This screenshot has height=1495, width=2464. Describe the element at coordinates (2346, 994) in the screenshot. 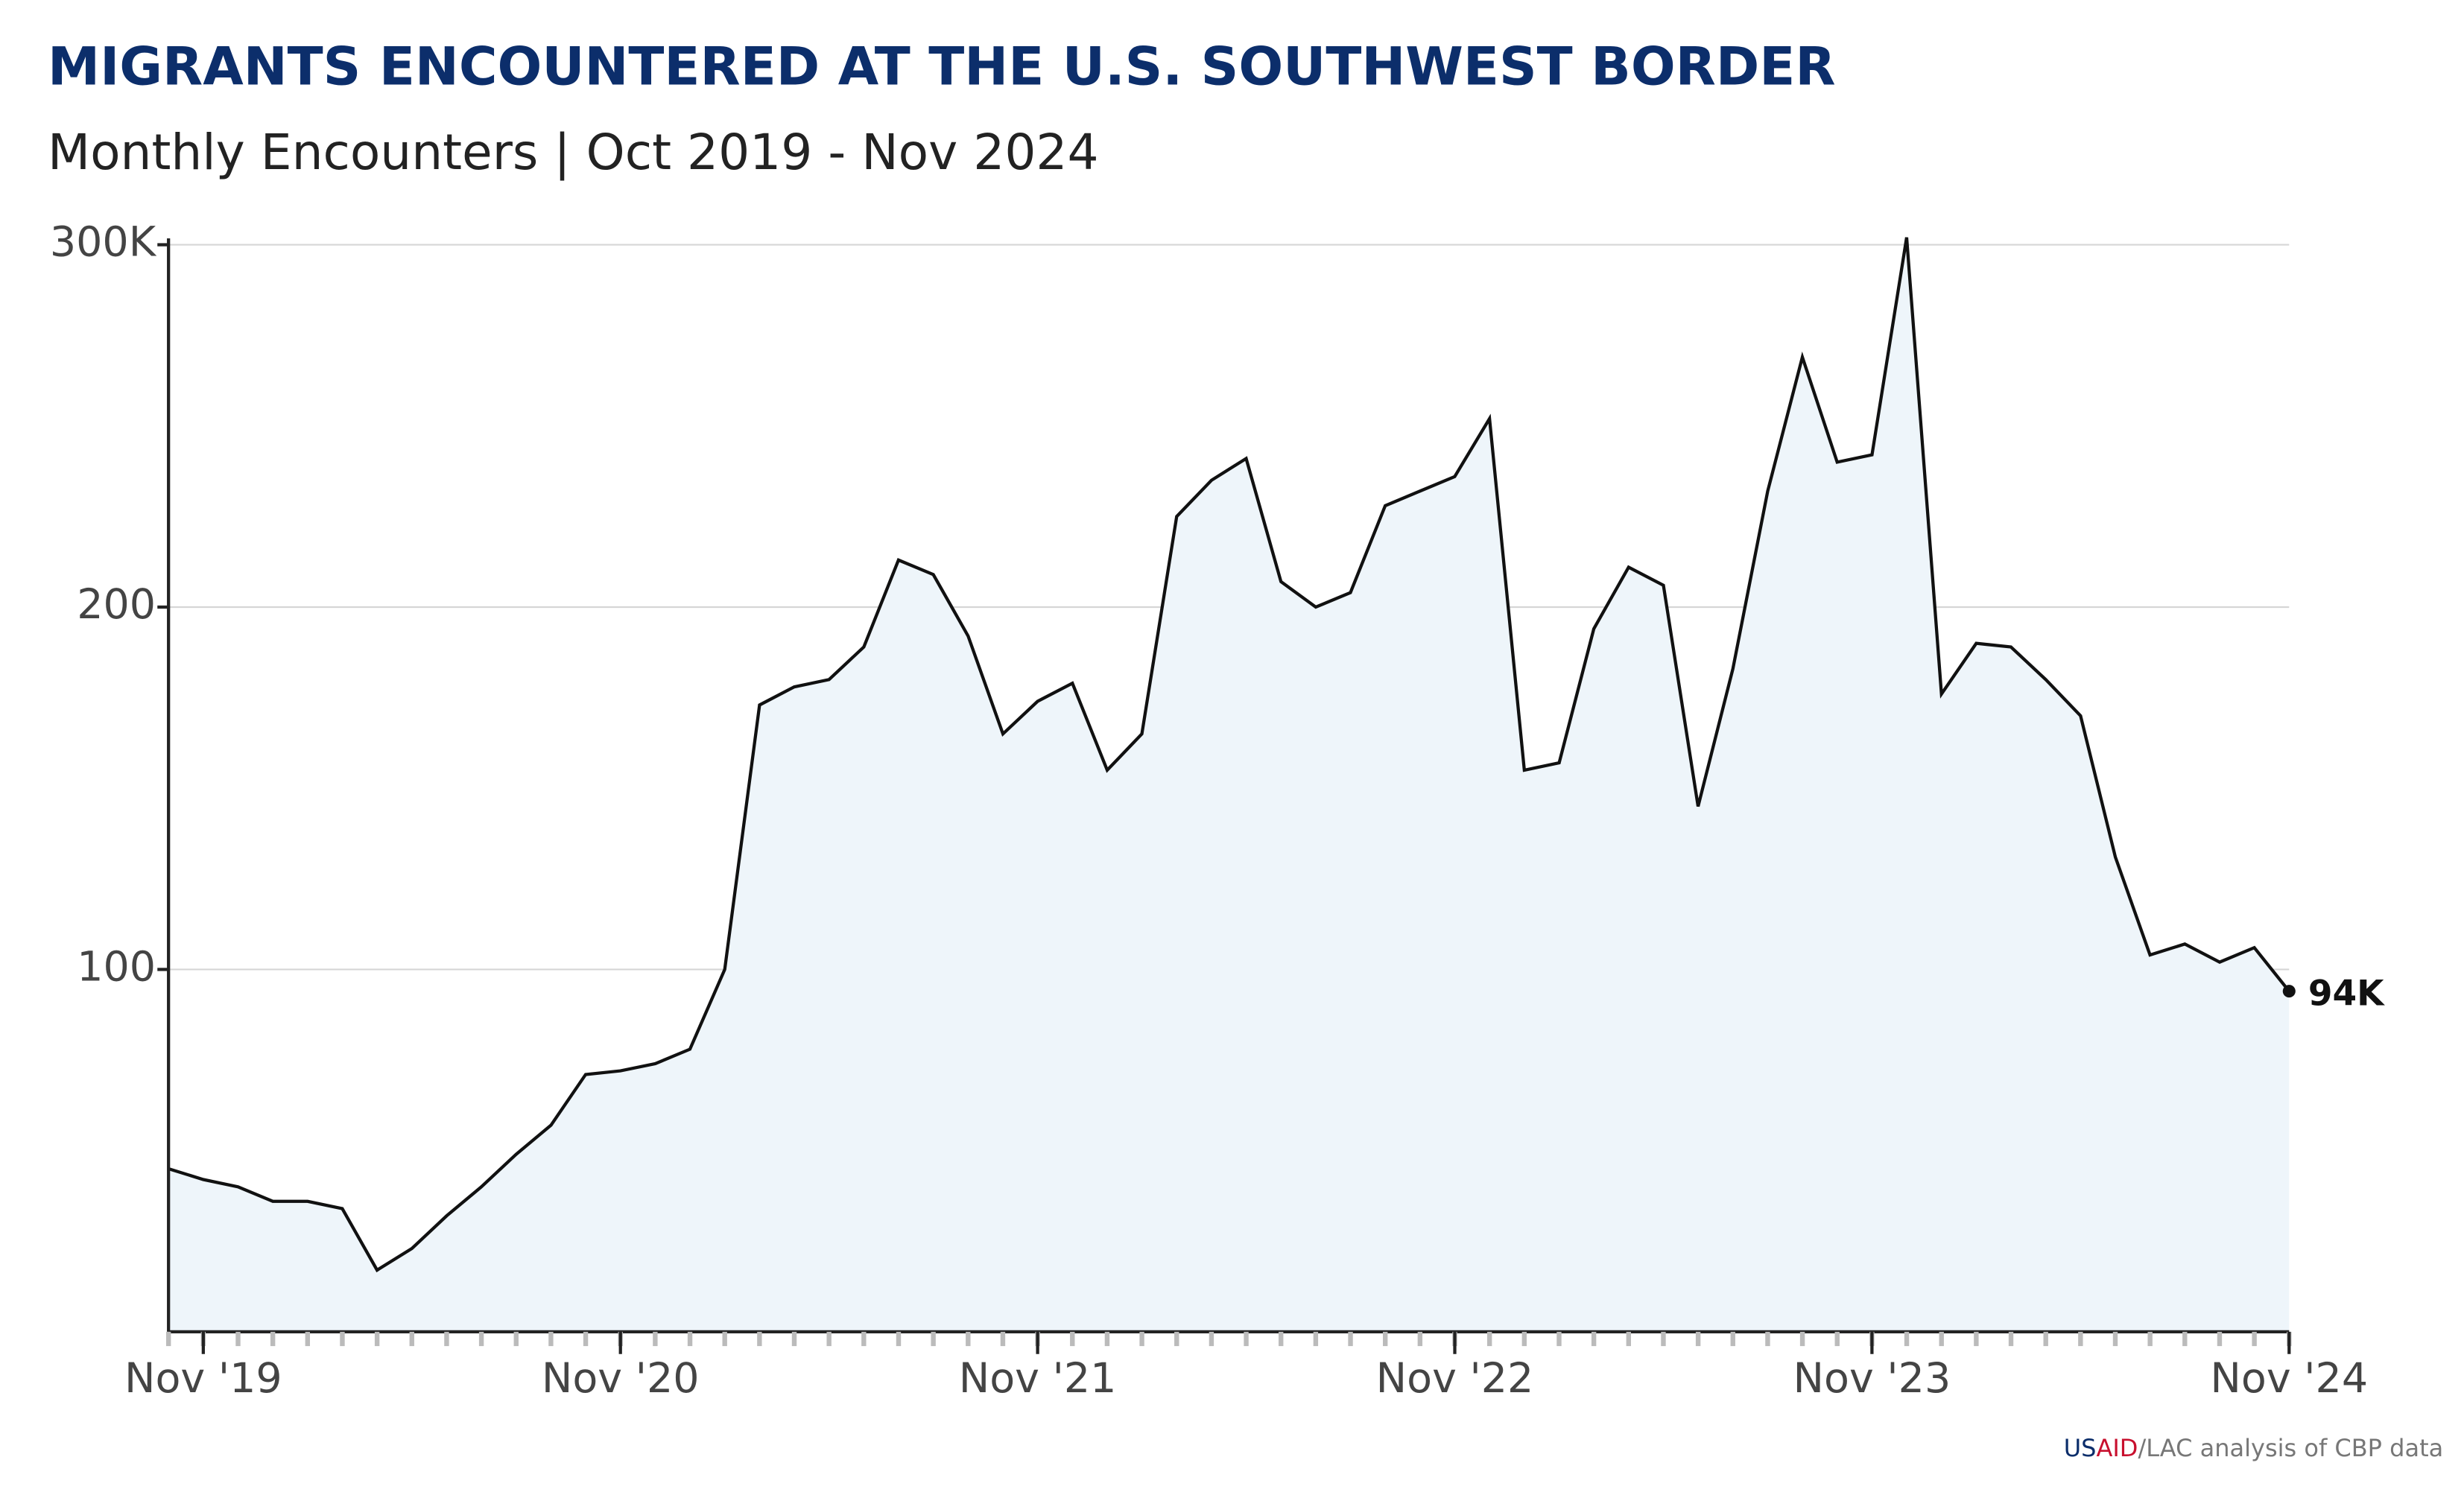

I see `value-label: 94K` at that location.